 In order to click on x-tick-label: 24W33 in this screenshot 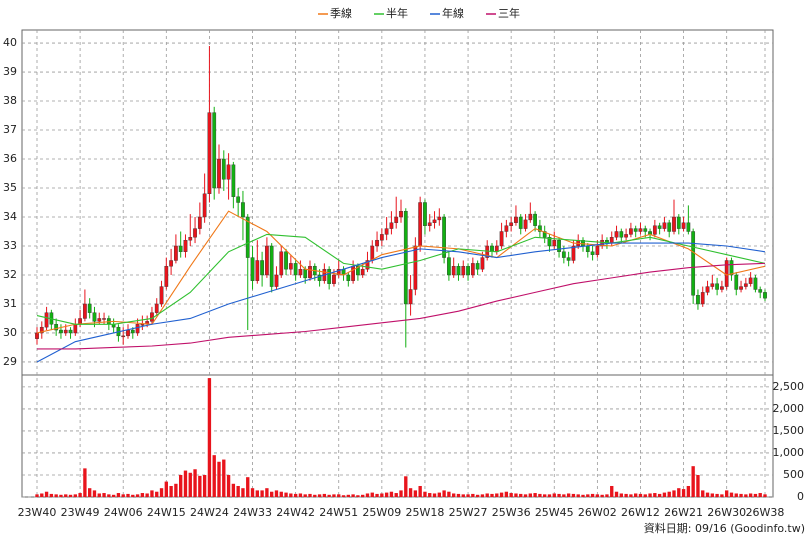, I will do `click(252, 512)`.